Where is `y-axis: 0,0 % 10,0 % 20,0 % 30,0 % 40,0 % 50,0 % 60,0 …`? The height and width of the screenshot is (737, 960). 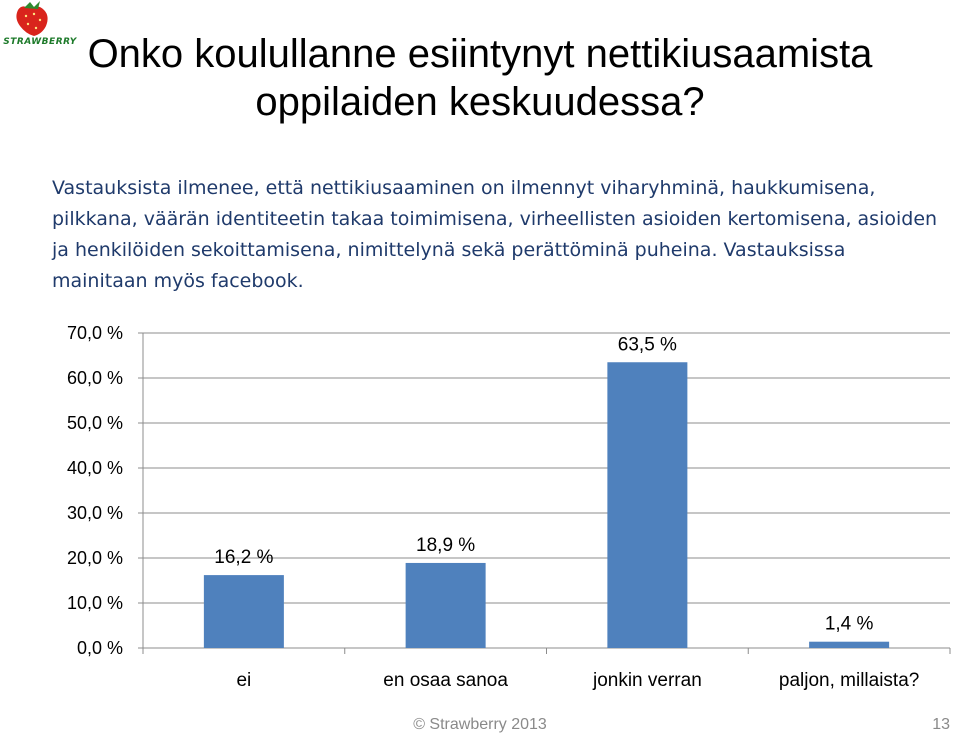 y-axis: 0,0 % 10,0 % 20,0 % 30,0 % 40,0 % 50,0 % 60,0 … is located at coordinates (105, 490).